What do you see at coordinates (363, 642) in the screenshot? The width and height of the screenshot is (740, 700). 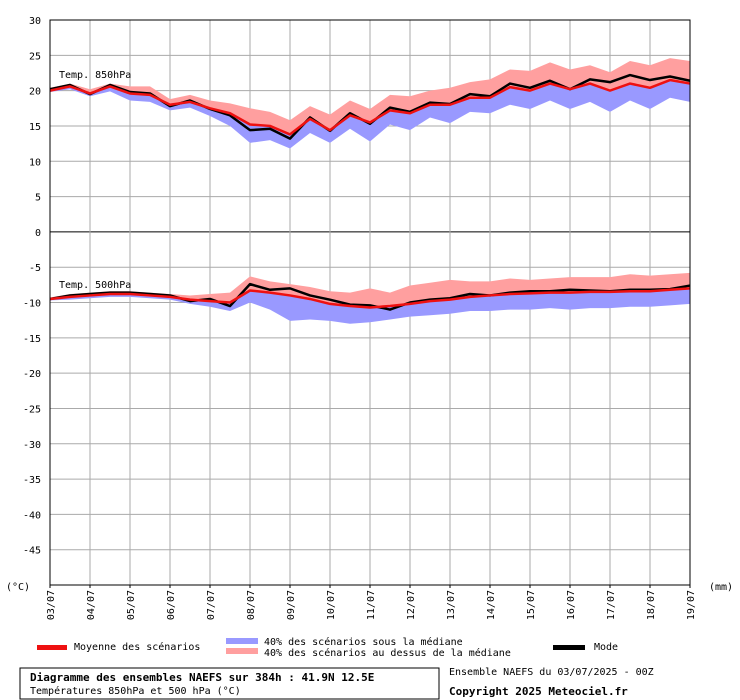 I see `legend-below-label: 40% des scénarios sous la médiane` at bounding box center [363, 642].